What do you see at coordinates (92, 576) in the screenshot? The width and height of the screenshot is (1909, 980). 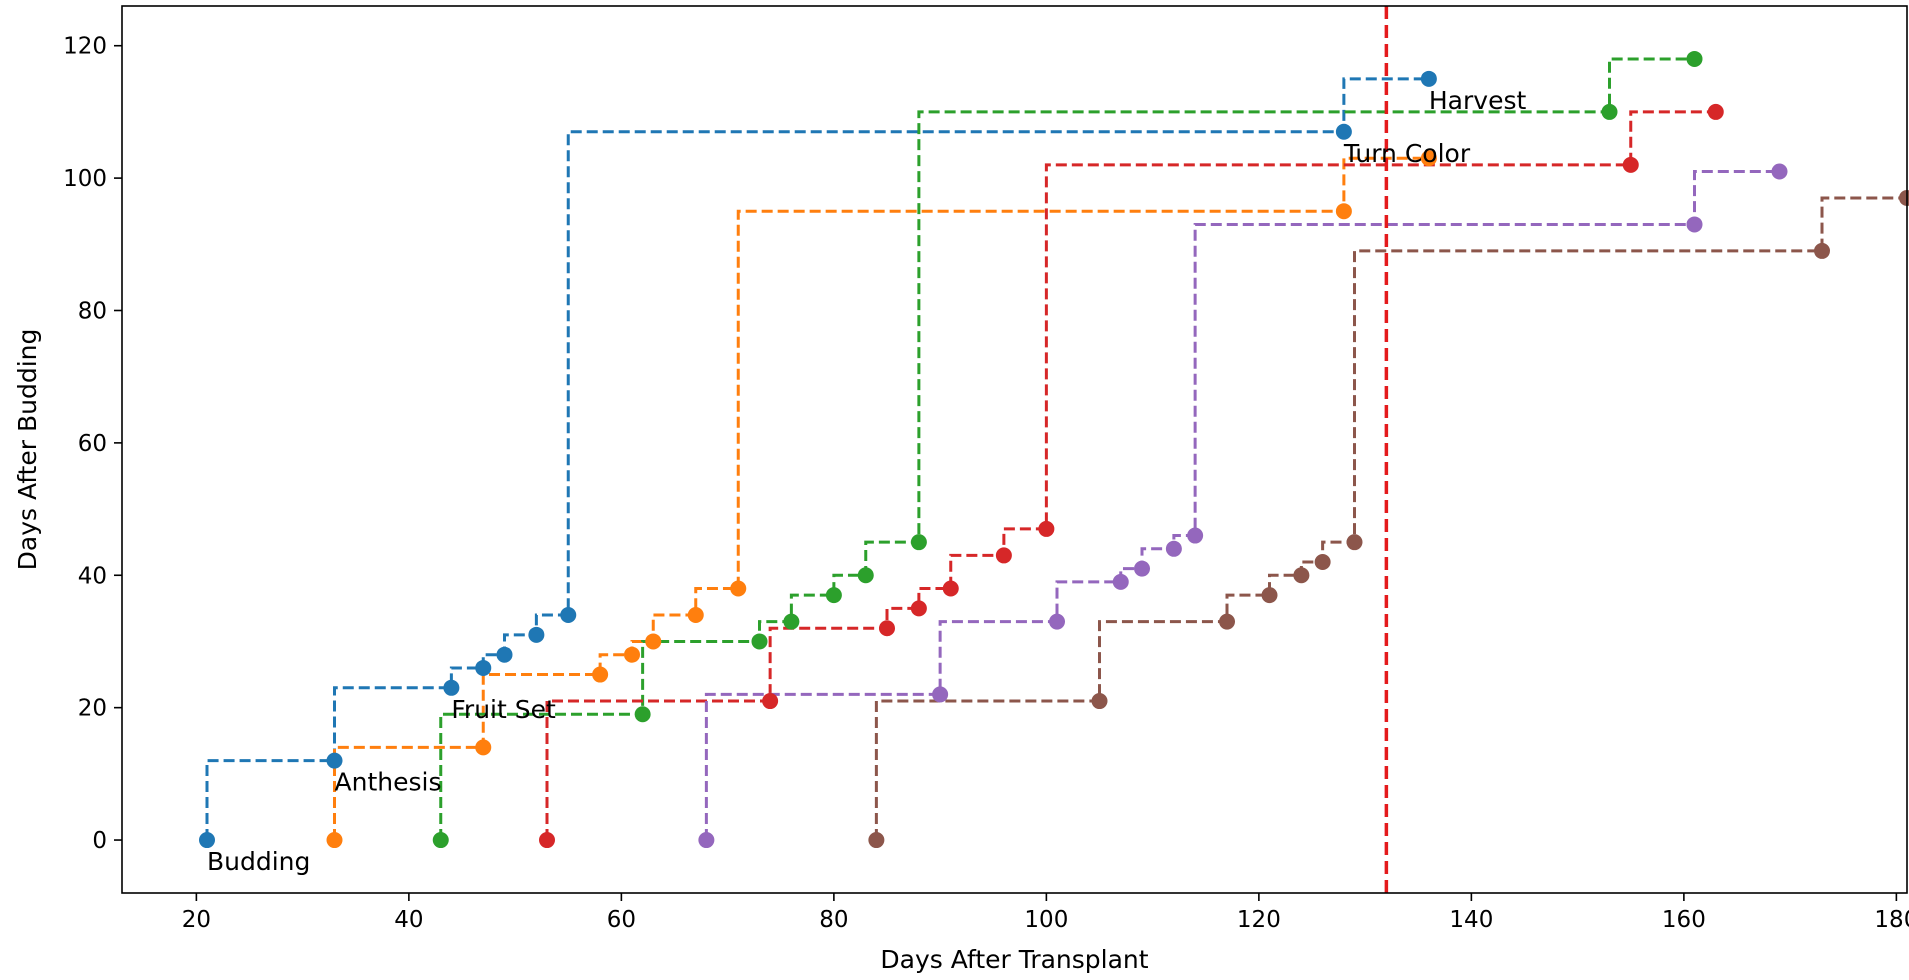 I see `y-tick-label-2: 40` at bounding box center [92, 576].